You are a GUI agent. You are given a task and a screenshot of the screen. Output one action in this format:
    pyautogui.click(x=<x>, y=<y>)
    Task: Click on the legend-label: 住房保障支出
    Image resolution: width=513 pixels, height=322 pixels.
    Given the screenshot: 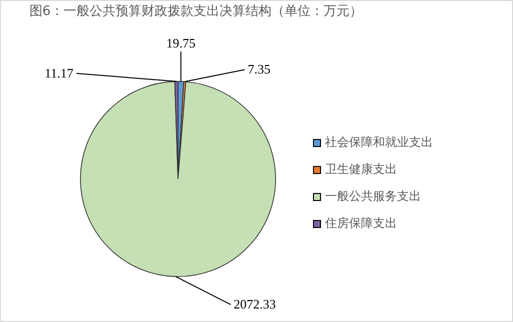 What is the action you would take?
    pyautogui.click(x=361, y=223)
    